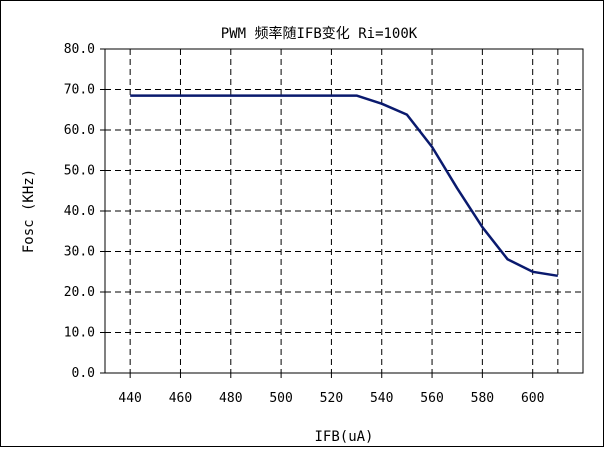  Describe the element at coordinates (29, 211) in the screenshot. I see `y-axis-title: Fosc (KHz)` at that location.